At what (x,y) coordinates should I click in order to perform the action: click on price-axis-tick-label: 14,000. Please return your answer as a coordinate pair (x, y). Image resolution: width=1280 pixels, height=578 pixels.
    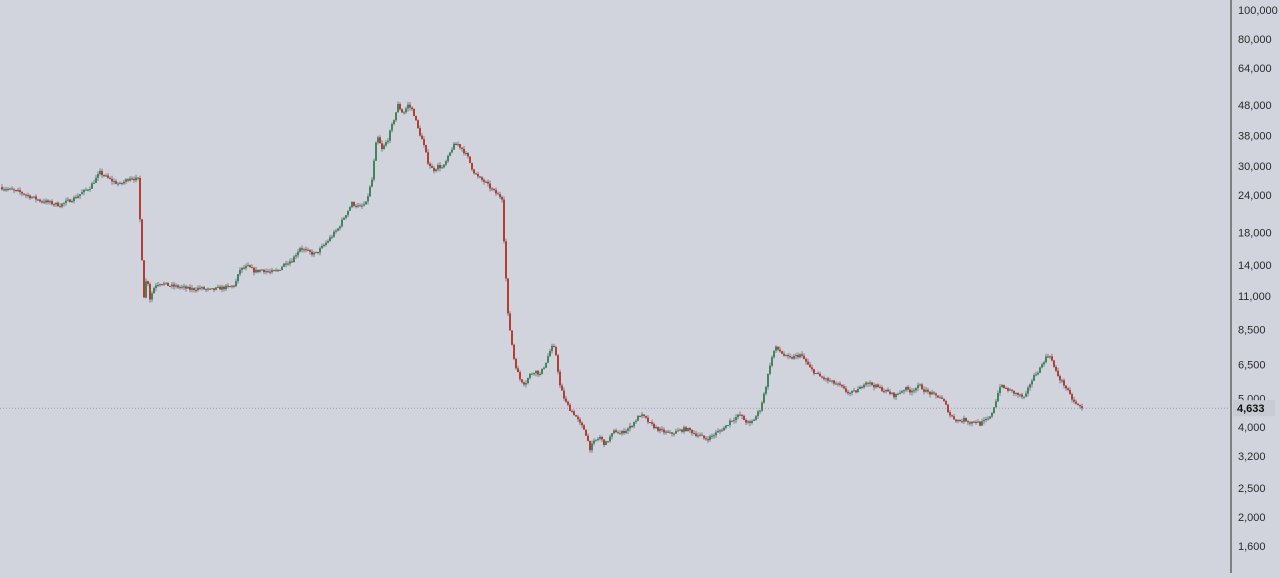
    Looking at the image, I should click on (1255, 266).